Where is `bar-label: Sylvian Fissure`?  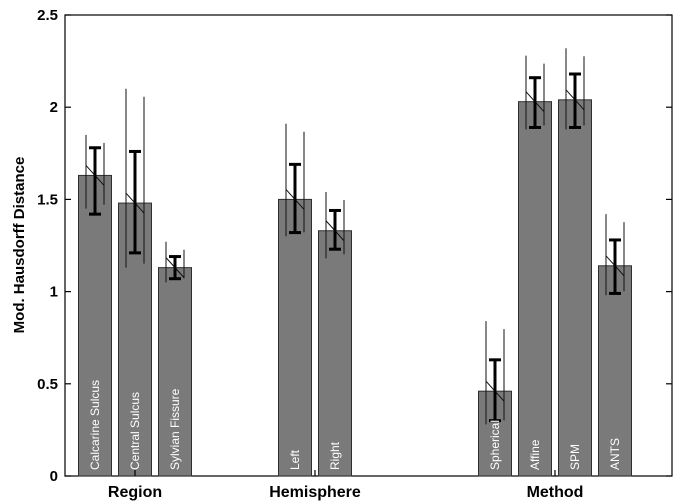 bar-label: Sylvian Fissure is located at coordinates (175, 429).